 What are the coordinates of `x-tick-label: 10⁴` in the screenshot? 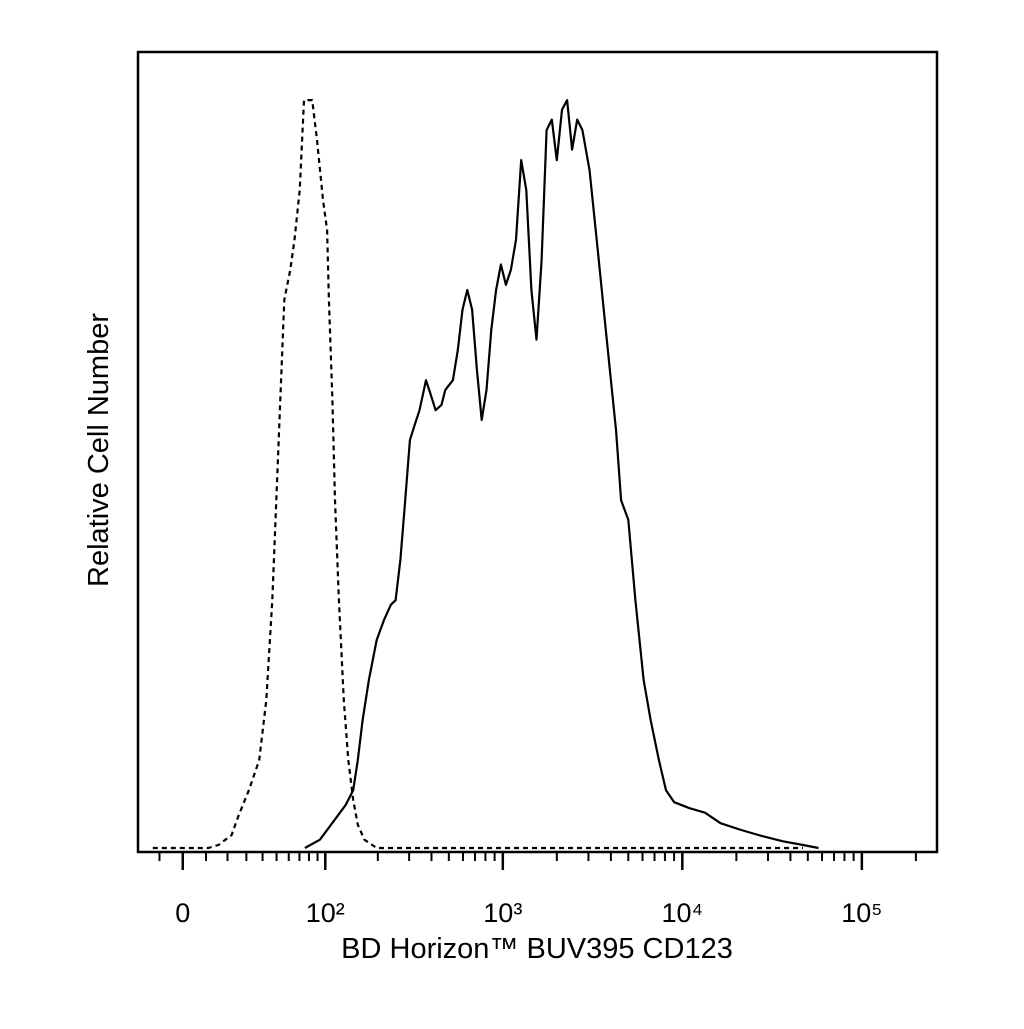 It's located at (683, 913).